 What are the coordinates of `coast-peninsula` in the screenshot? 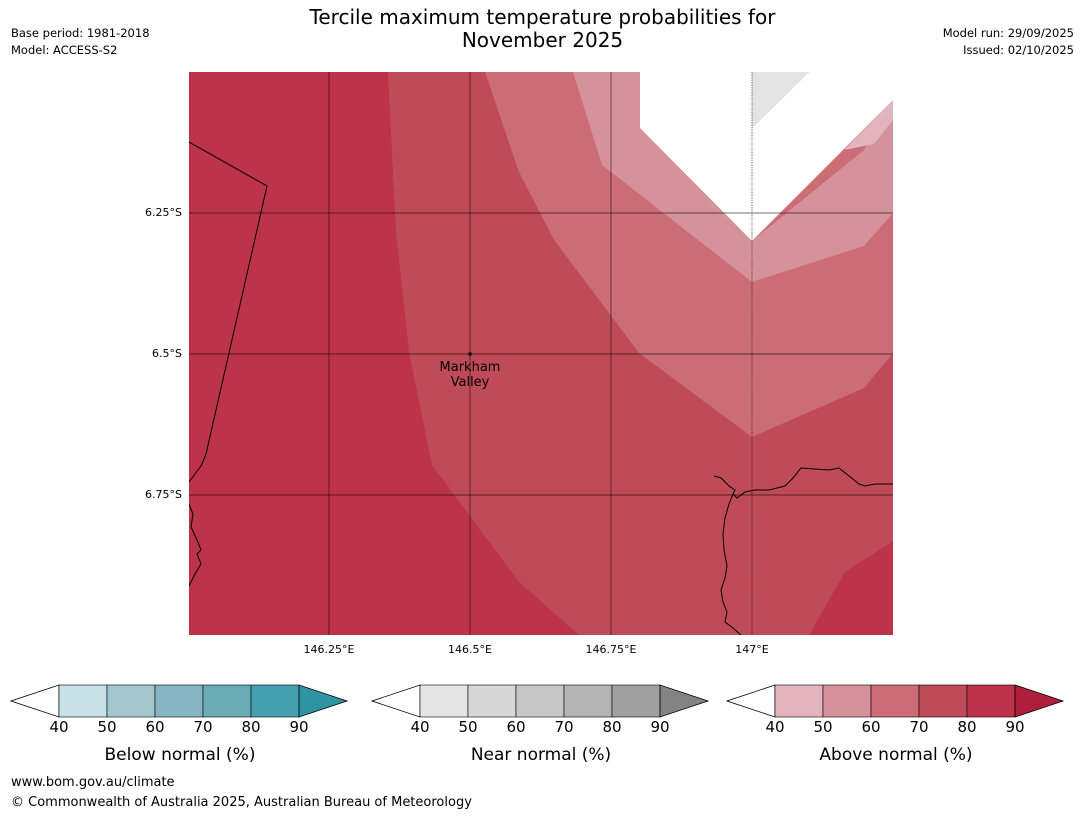 It's located at (731, 564).